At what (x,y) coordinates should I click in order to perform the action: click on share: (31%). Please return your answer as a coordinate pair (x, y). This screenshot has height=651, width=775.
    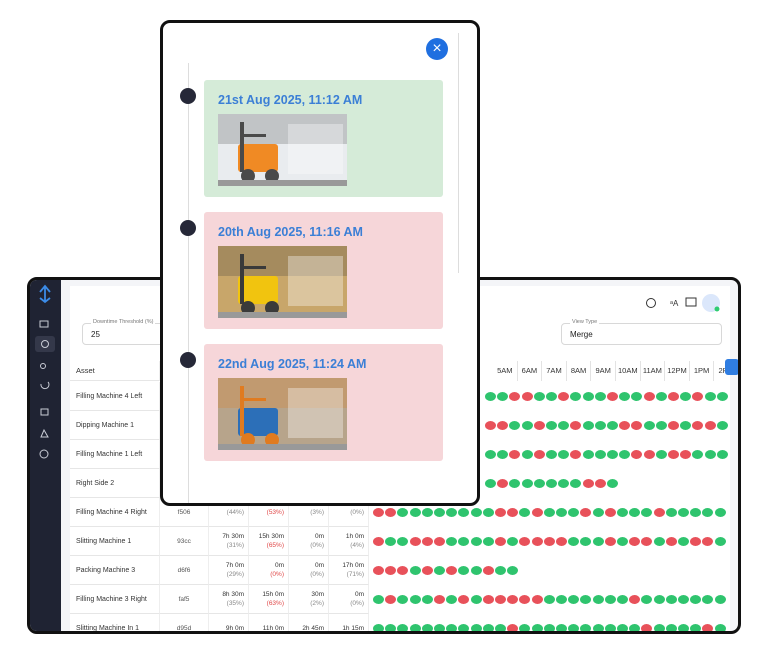
    Looking at the image, I should click on (235, 545).